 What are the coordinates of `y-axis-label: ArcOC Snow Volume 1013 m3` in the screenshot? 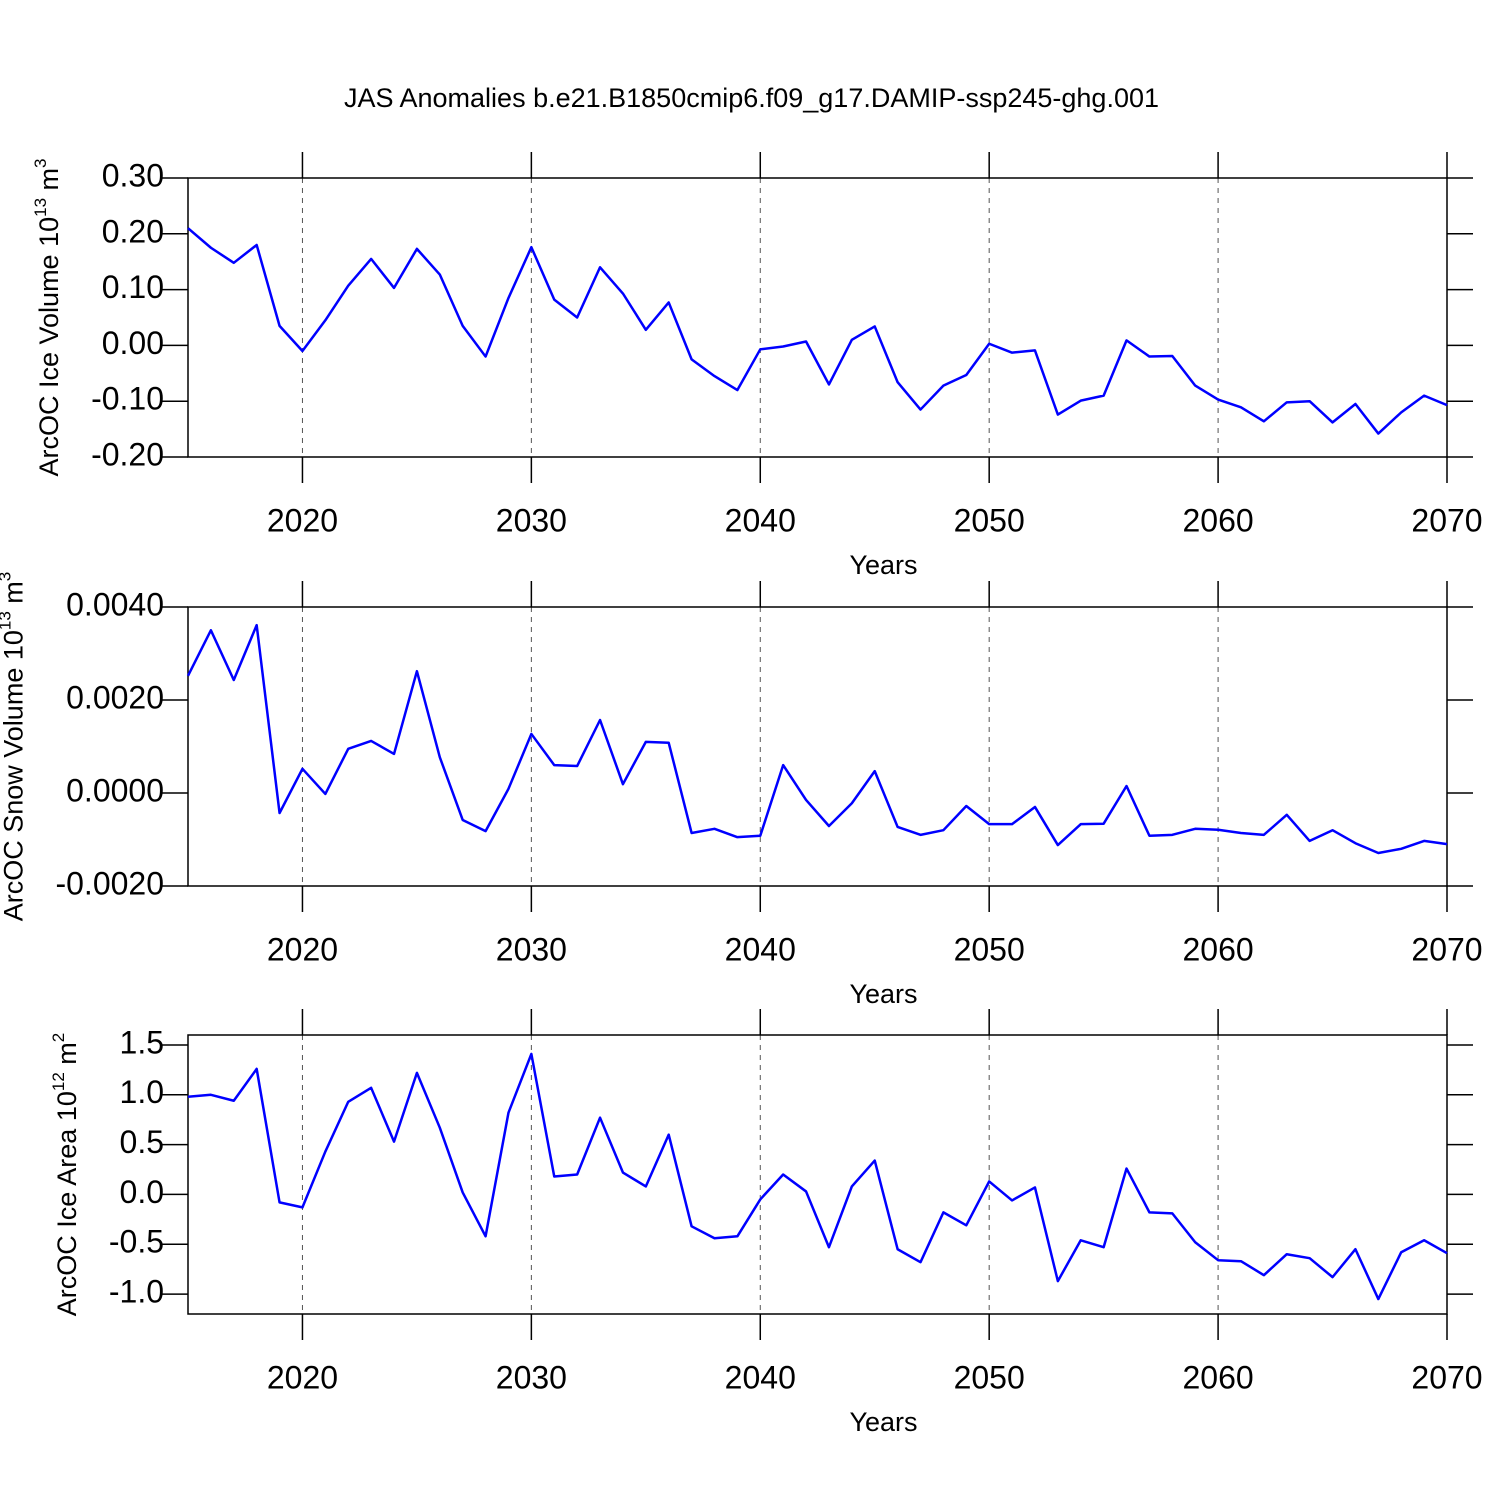 It's located at (14, 747).